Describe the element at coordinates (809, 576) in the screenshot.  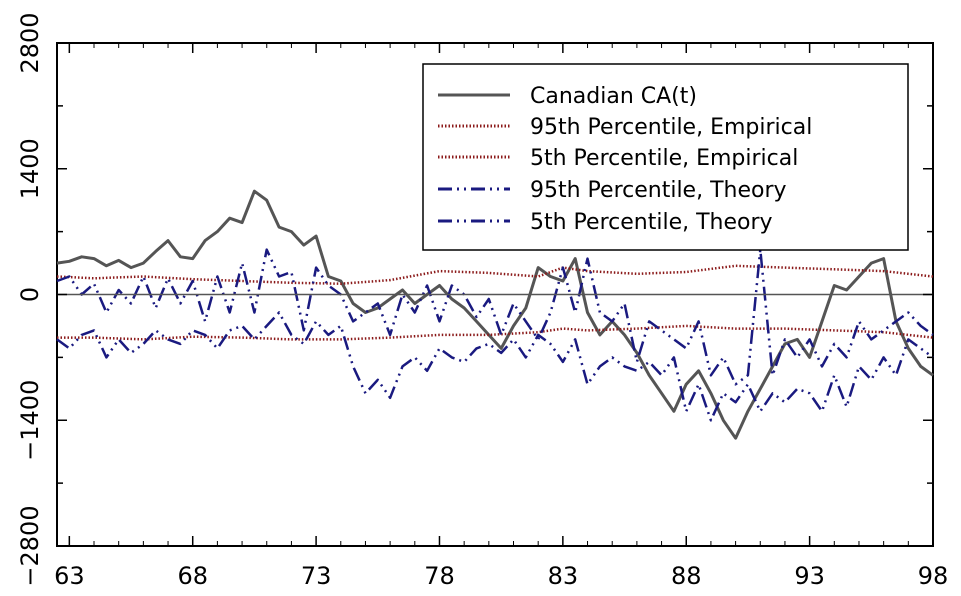
I see `x-tick-label: 93` at that location.